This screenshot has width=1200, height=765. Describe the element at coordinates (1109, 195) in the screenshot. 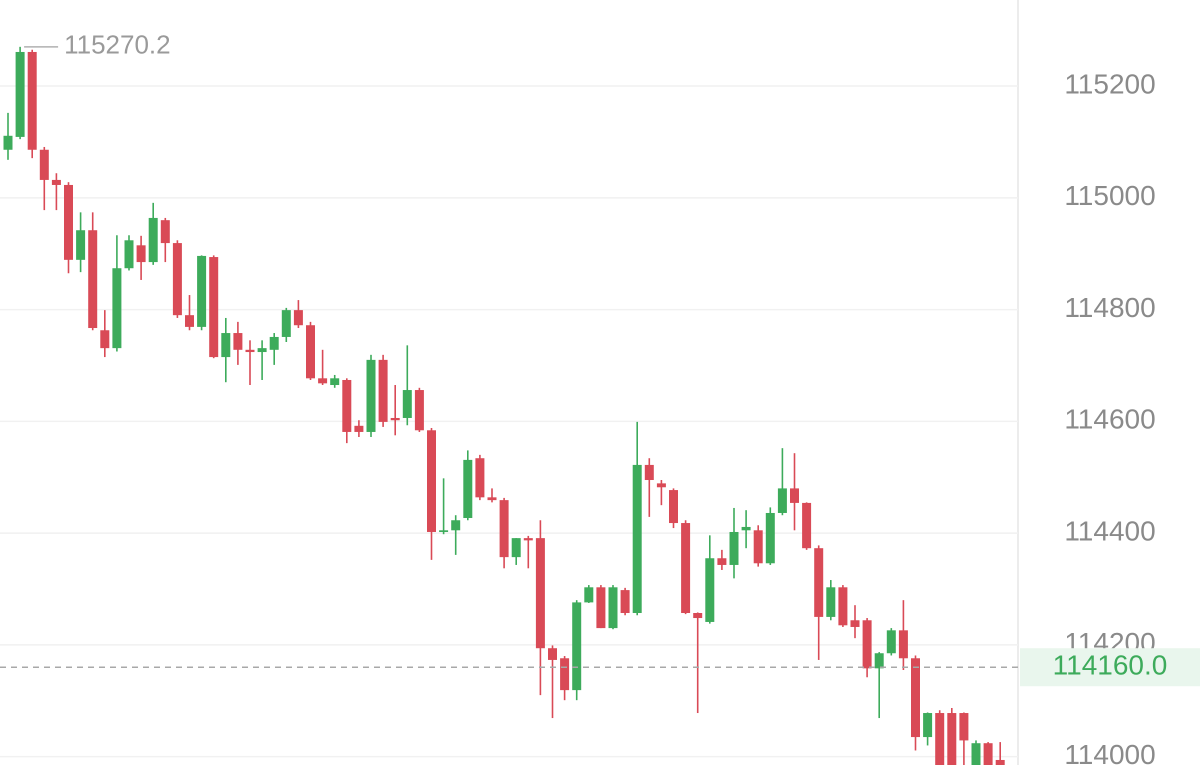

I see `y-tick-label: 115000` at that location.